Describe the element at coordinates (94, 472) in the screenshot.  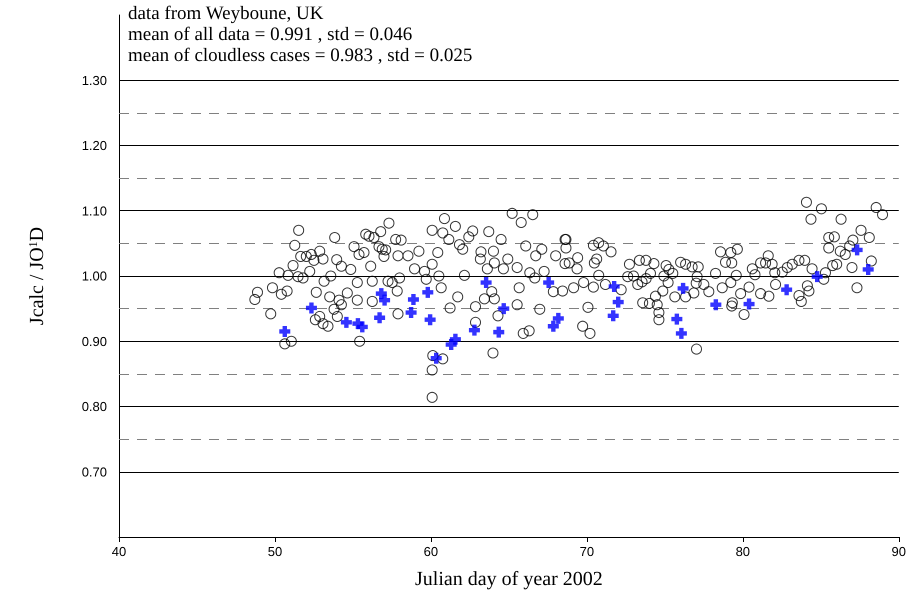
I see `y-tick-label: 0.70` at that location.